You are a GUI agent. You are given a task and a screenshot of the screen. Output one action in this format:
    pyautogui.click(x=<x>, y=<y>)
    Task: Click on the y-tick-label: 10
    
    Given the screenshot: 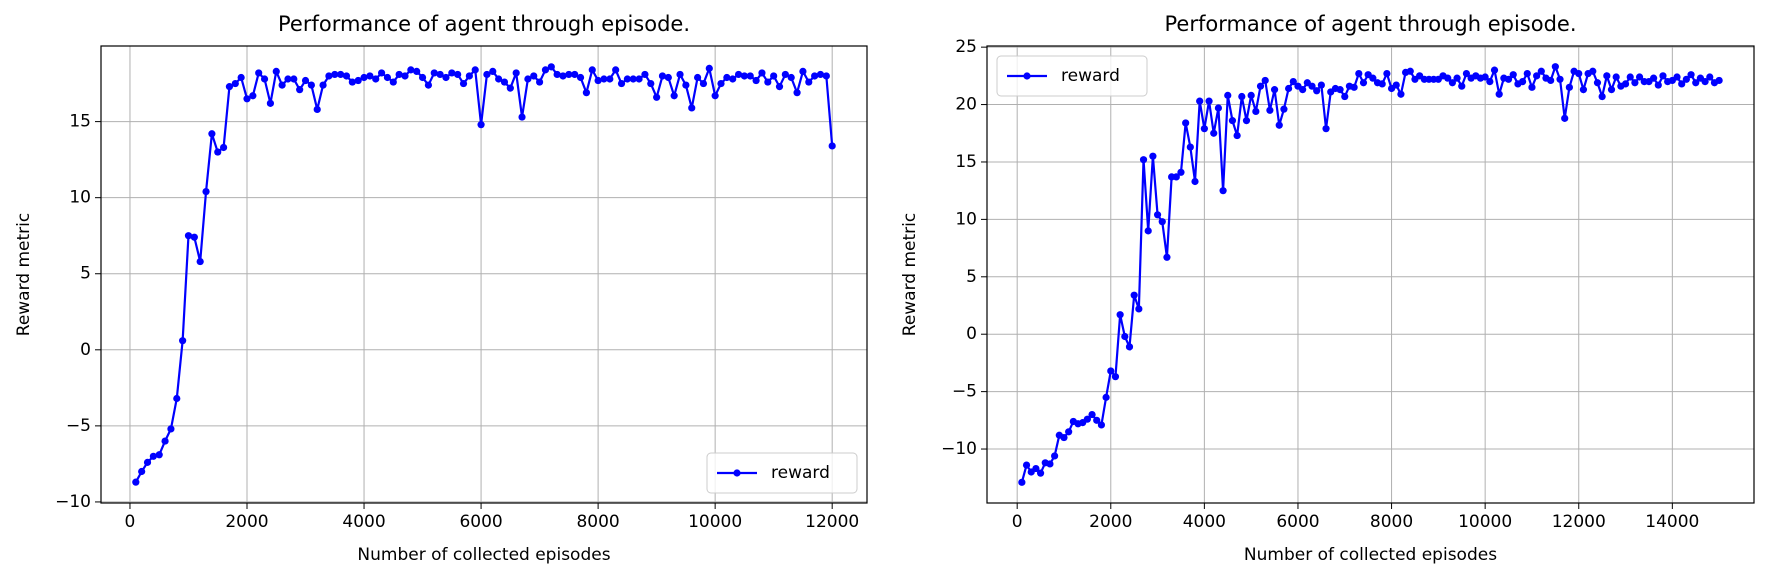 What is the action you would take?
    pyautogui.click(x=80, y=198)
    